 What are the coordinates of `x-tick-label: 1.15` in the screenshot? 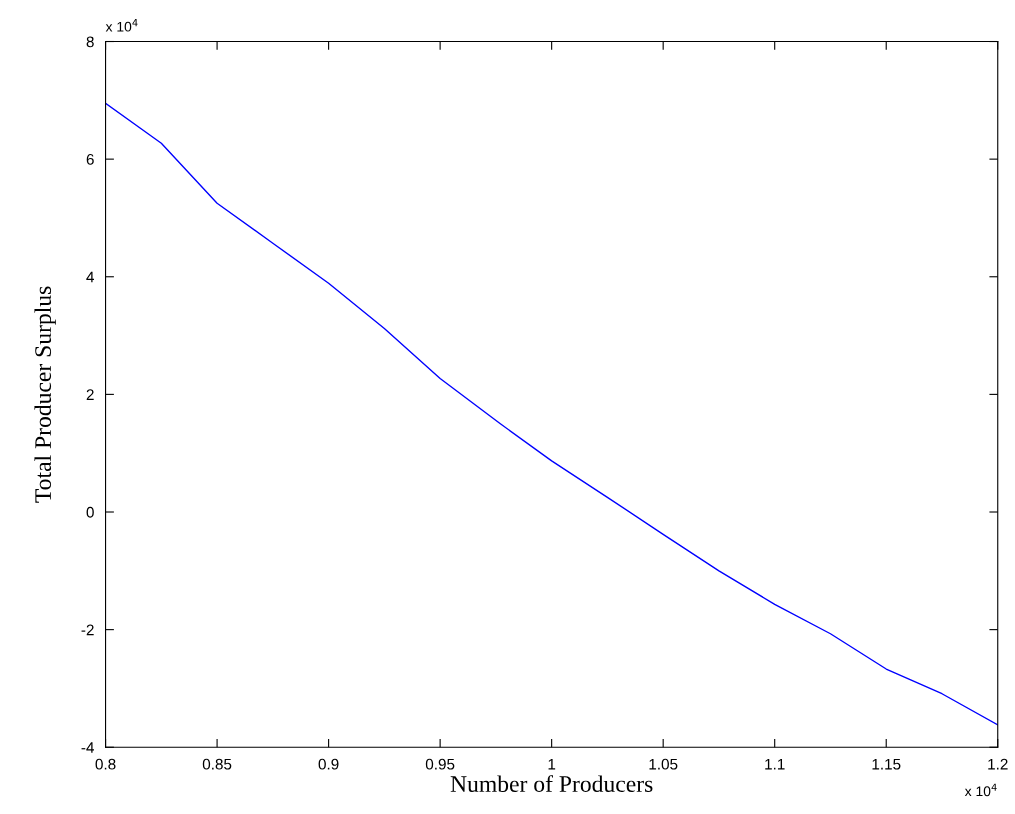 It's located at (886, 764).